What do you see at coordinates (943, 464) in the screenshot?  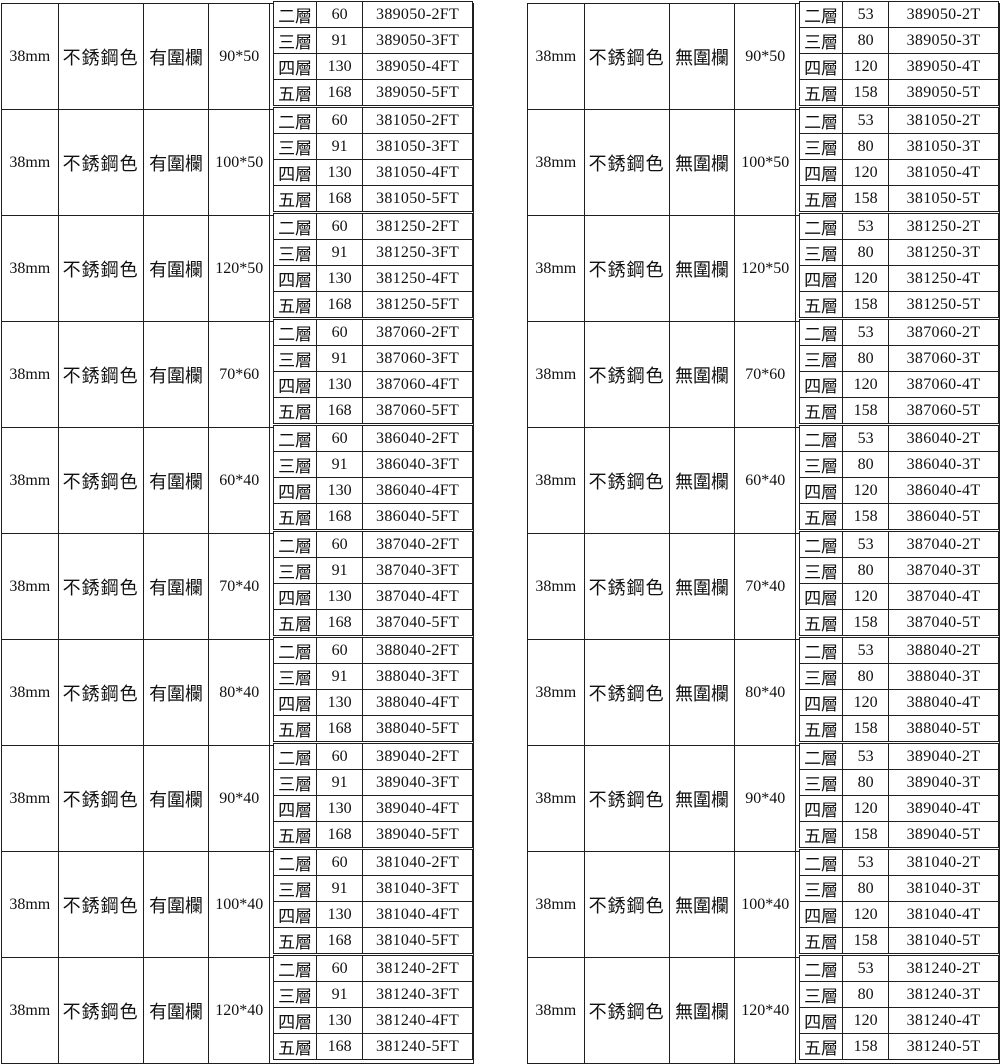 I see `code-cell: 386040-3T` at bounding box center [943, 464].